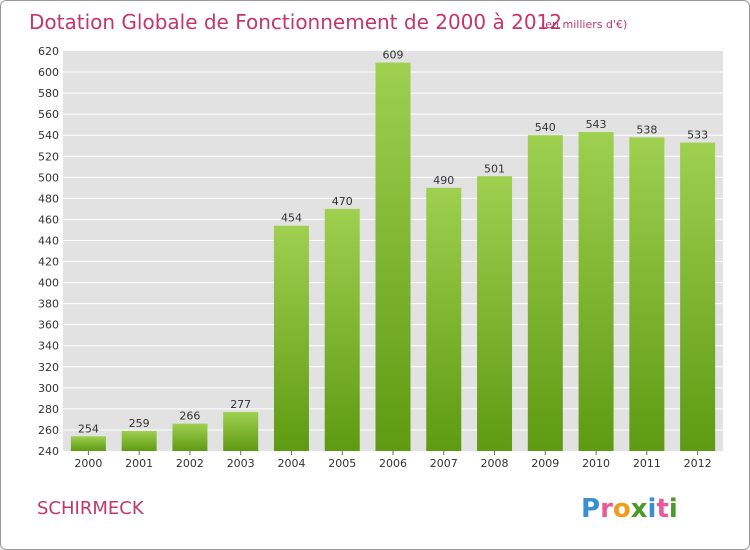 The height and width of the screenshot is (550, 750). I want to click on data-label-2000: 254, so click(88, 428).